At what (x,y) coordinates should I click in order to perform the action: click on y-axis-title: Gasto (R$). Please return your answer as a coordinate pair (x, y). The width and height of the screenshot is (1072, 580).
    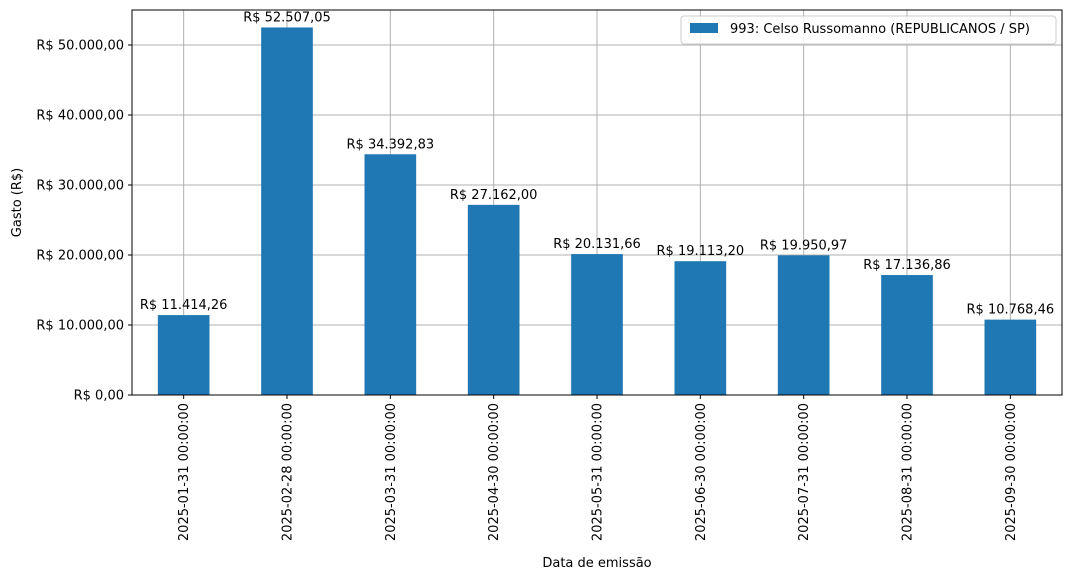
    Looking at the image, I should click on (17, 202).